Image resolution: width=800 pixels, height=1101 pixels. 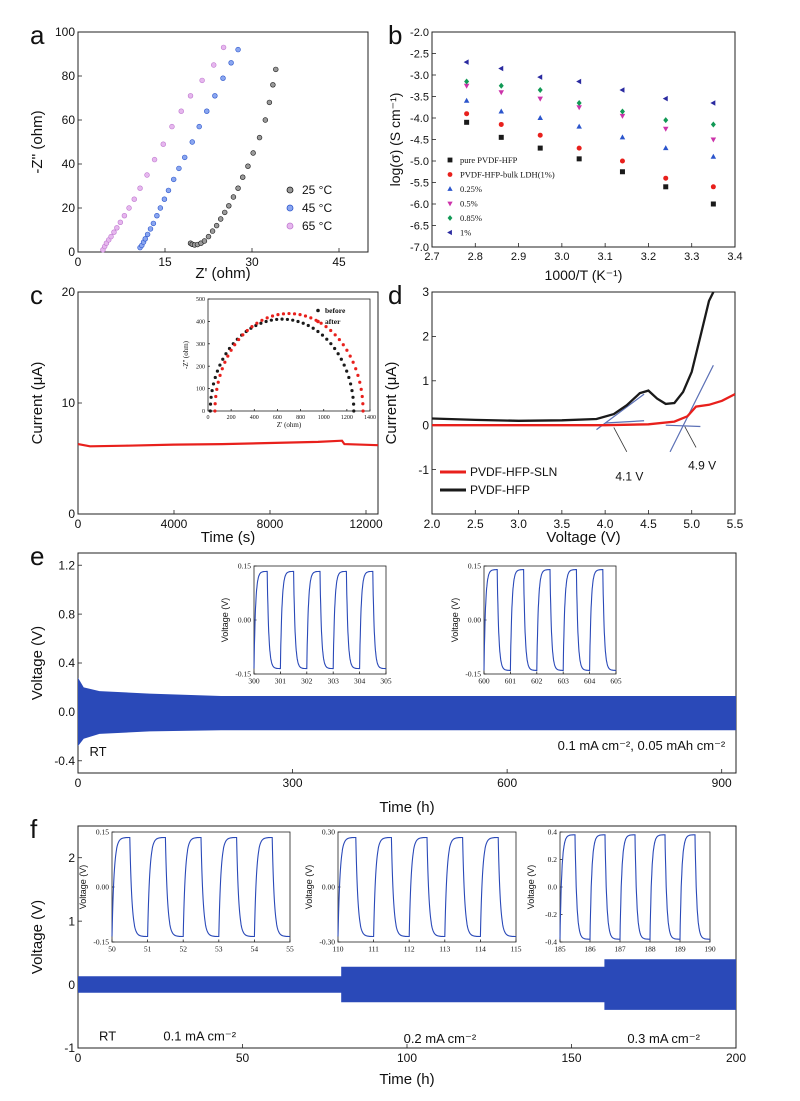 I want to click on panel-d-legend-label: PVDF-HFP, so click(x=500, y=490).